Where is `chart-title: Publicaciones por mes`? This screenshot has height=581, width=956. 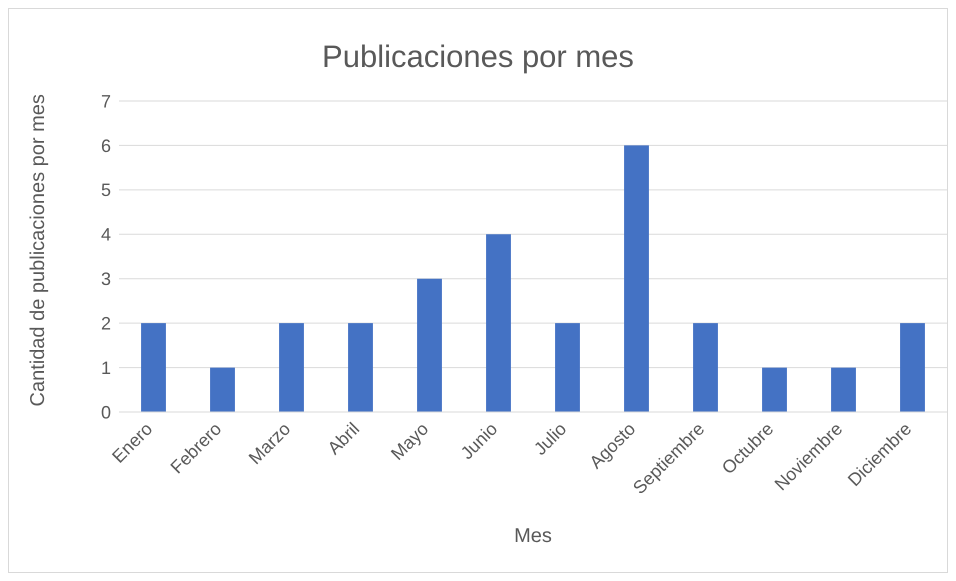
chart-title: Publicaciones por mes is located at coordinates (478, 57).